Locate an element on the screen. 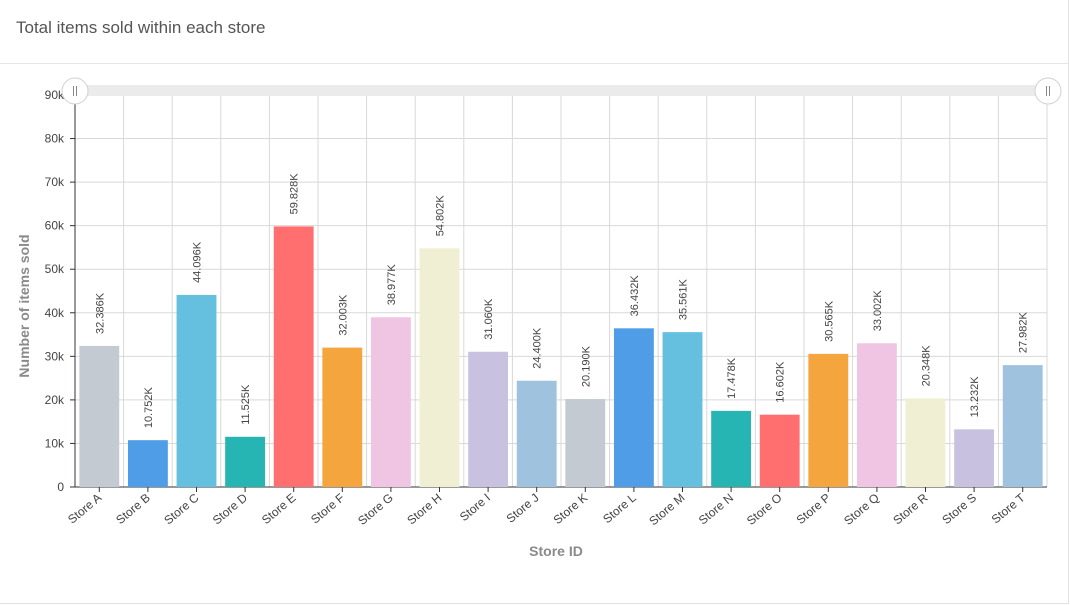  bar-data-label: 44.096K is located at coordinates (198, 262).